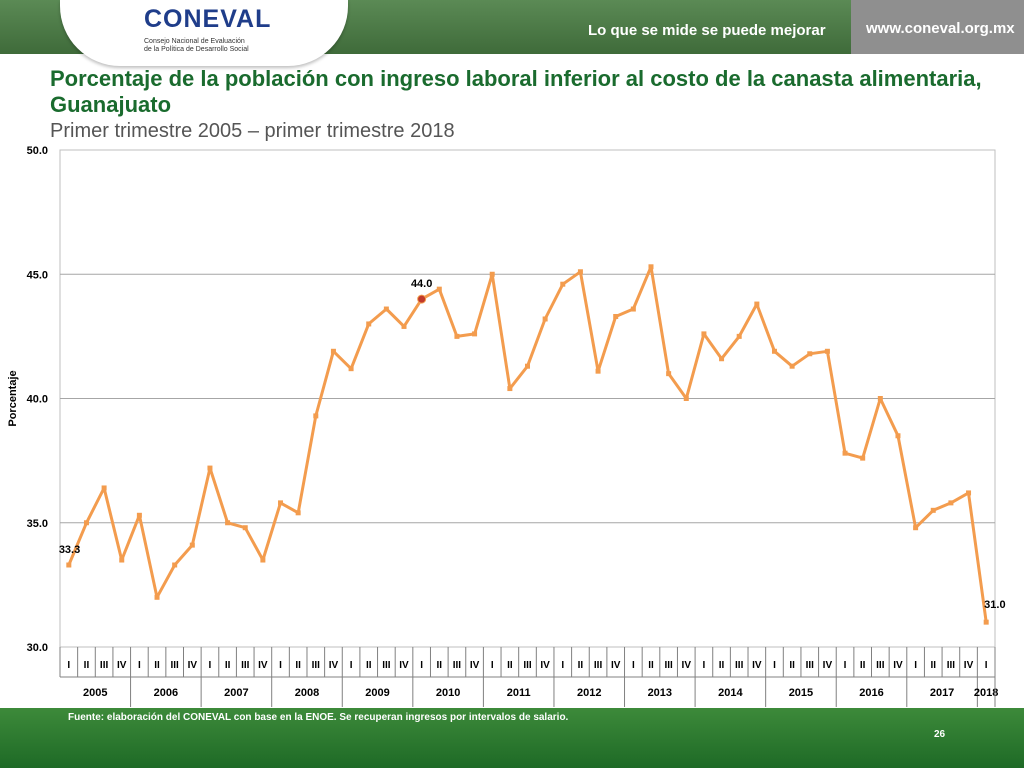 The image size is (1024, 768). Describe the element at coordinates (519, 693) in the screenshot. I see `year-label: 2011` at that location.